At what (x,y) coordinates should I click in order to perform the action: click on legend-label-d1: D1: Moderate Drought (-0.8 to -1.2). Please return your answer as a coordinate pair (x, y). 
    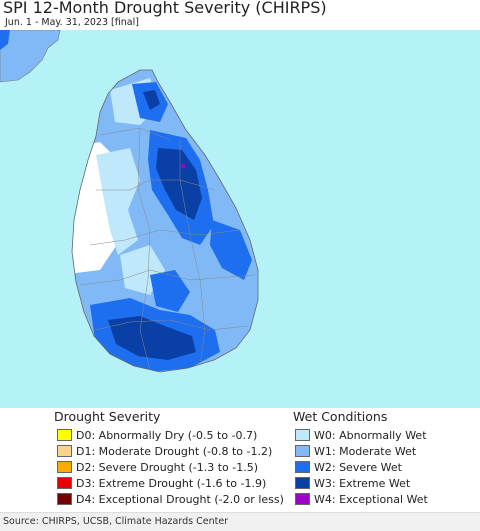
    Looking at the image, I should click on (174, 451).